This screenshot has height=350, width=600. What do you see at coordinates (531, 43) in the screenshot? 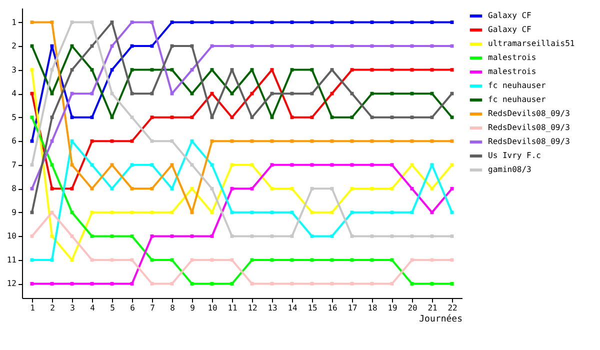
I see `legend-label: ultramarseillais51` at bounding box center [531, 43].